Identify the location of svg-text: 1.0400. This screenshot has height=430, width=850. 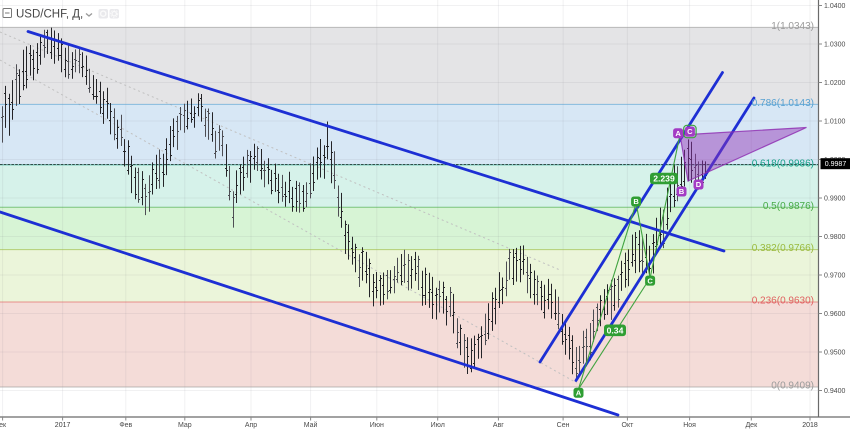
(835, 6).